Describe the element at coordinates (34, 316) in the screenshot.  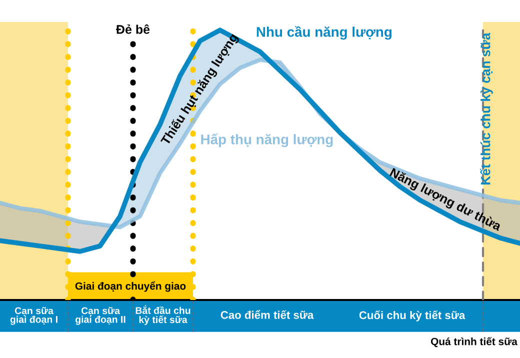
I see `text: Cạn sữa giai đoạn I` at that location.